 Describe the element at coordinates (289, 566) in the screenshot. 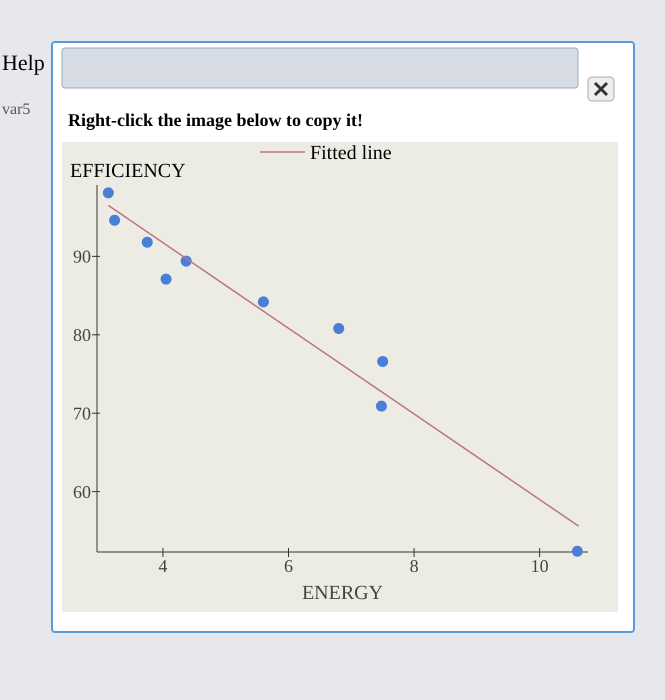

I see `x-tick-label: 6` at that location.